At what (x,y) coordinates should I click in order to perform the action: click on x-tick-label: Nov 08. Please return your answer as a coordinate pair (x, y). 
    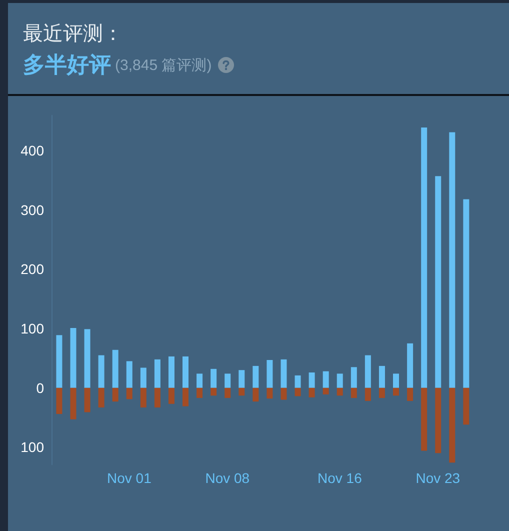
    Looking at the image, I should click on (227, 478).